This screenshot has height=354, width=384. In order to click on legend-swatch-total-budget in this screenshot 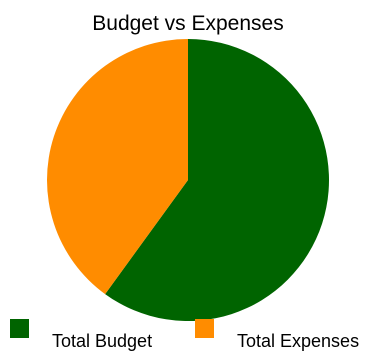, I will do `click(19, 328)`.